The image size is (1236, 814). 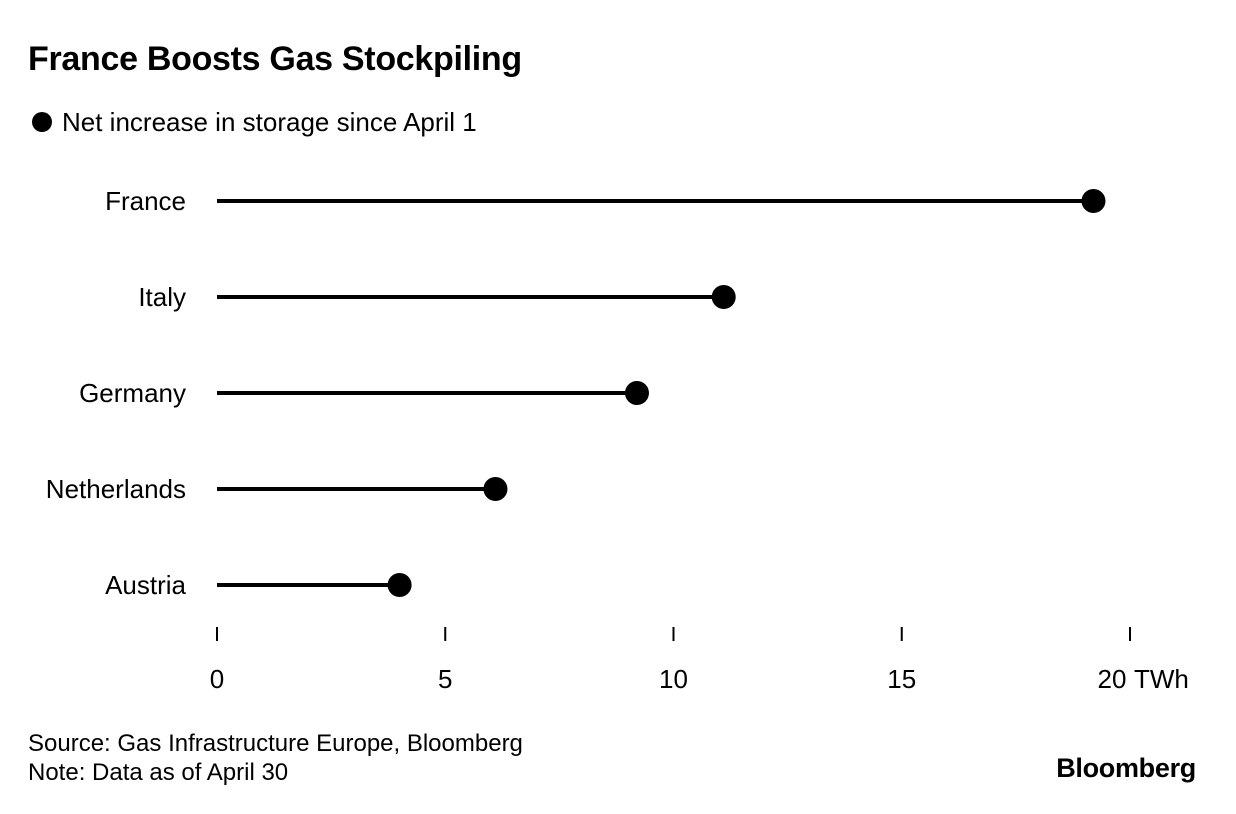 I want to click on x-tick-label-20: 20, so click(x=1112, y=679).